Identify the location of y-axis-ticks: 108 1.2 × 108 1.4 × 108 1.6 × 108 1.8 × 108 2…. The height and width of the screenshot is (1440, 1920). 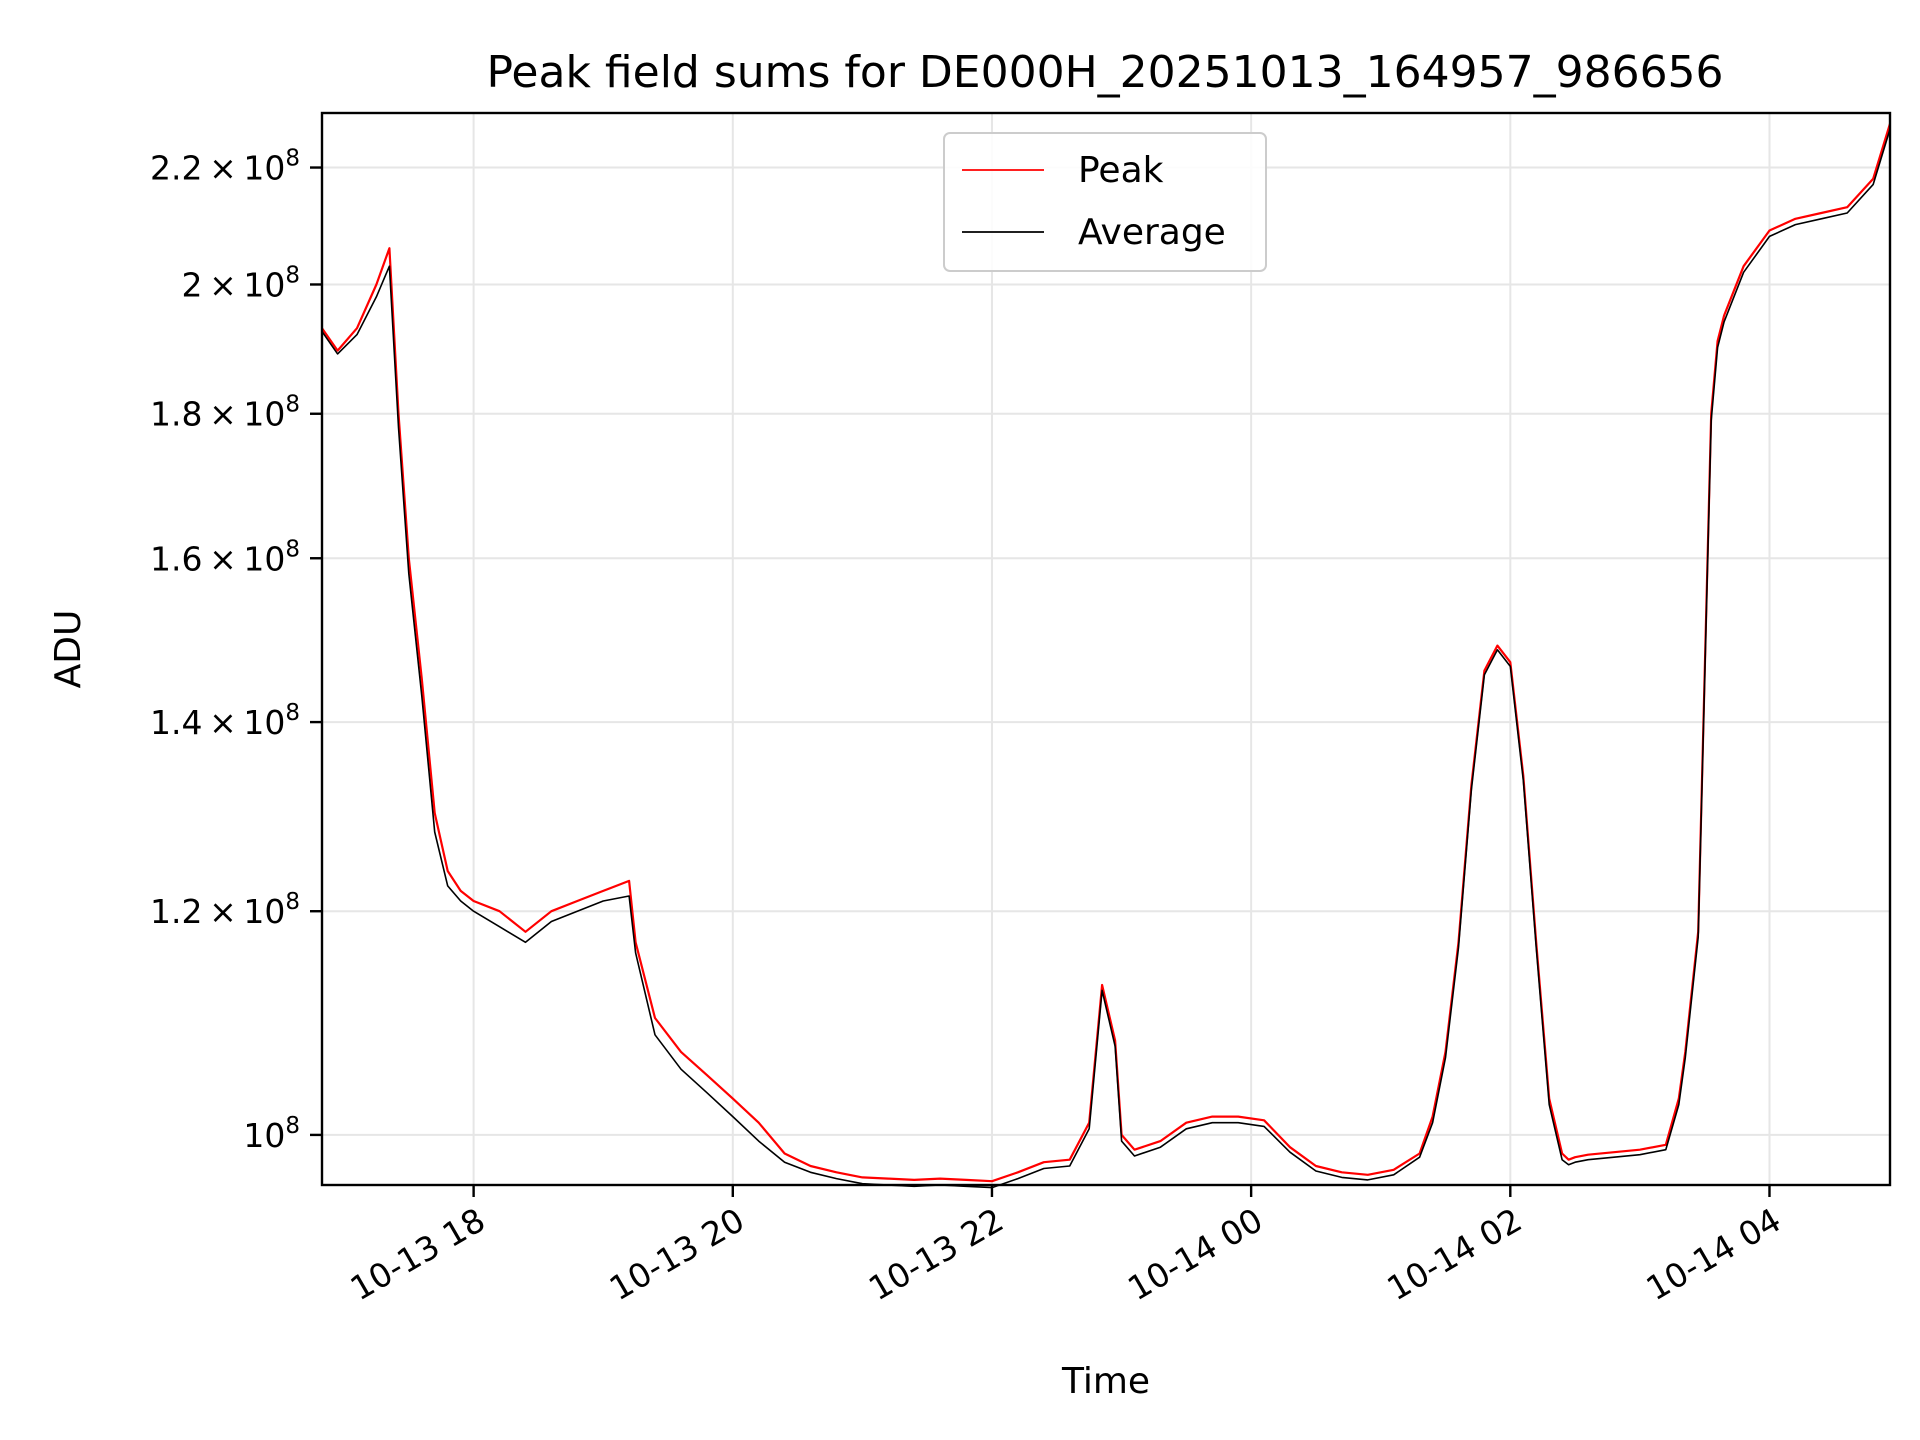
(236, 650).